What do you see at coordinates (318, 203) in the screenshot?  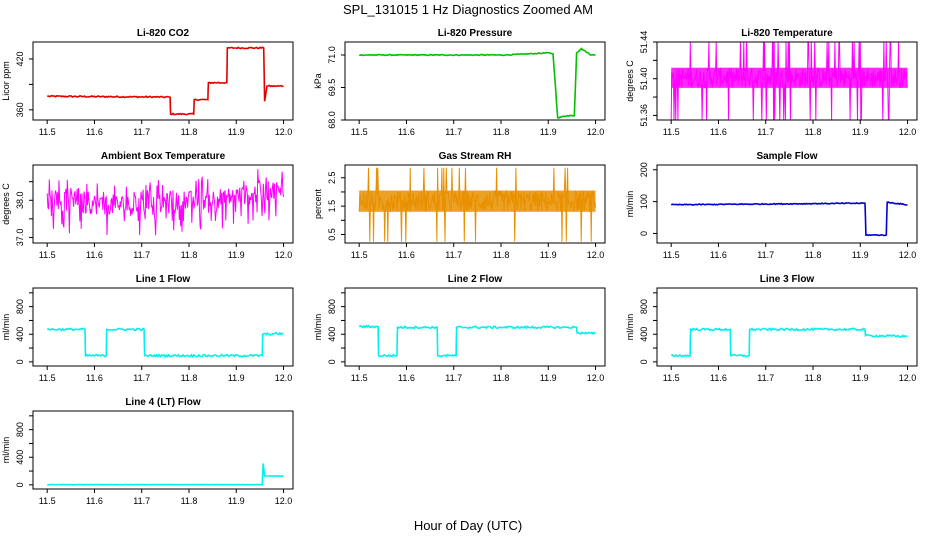 I see `y-axis-label: percent` at bounding box center [318, 203].